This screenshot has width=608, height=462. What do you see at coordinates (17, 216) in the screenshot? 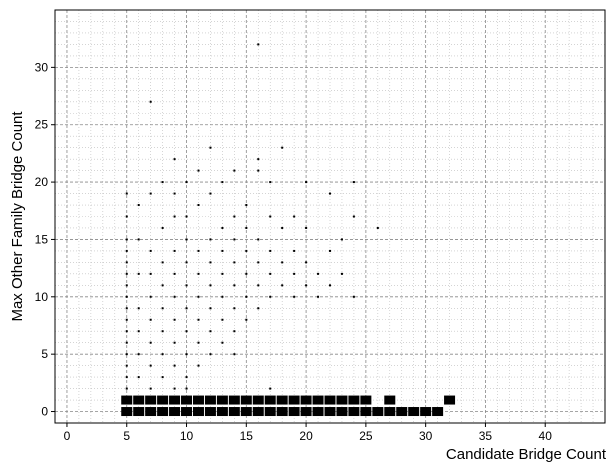
I see `y-axis-label: Max Other Family Bridge Count` at bounding box center [17, 216].